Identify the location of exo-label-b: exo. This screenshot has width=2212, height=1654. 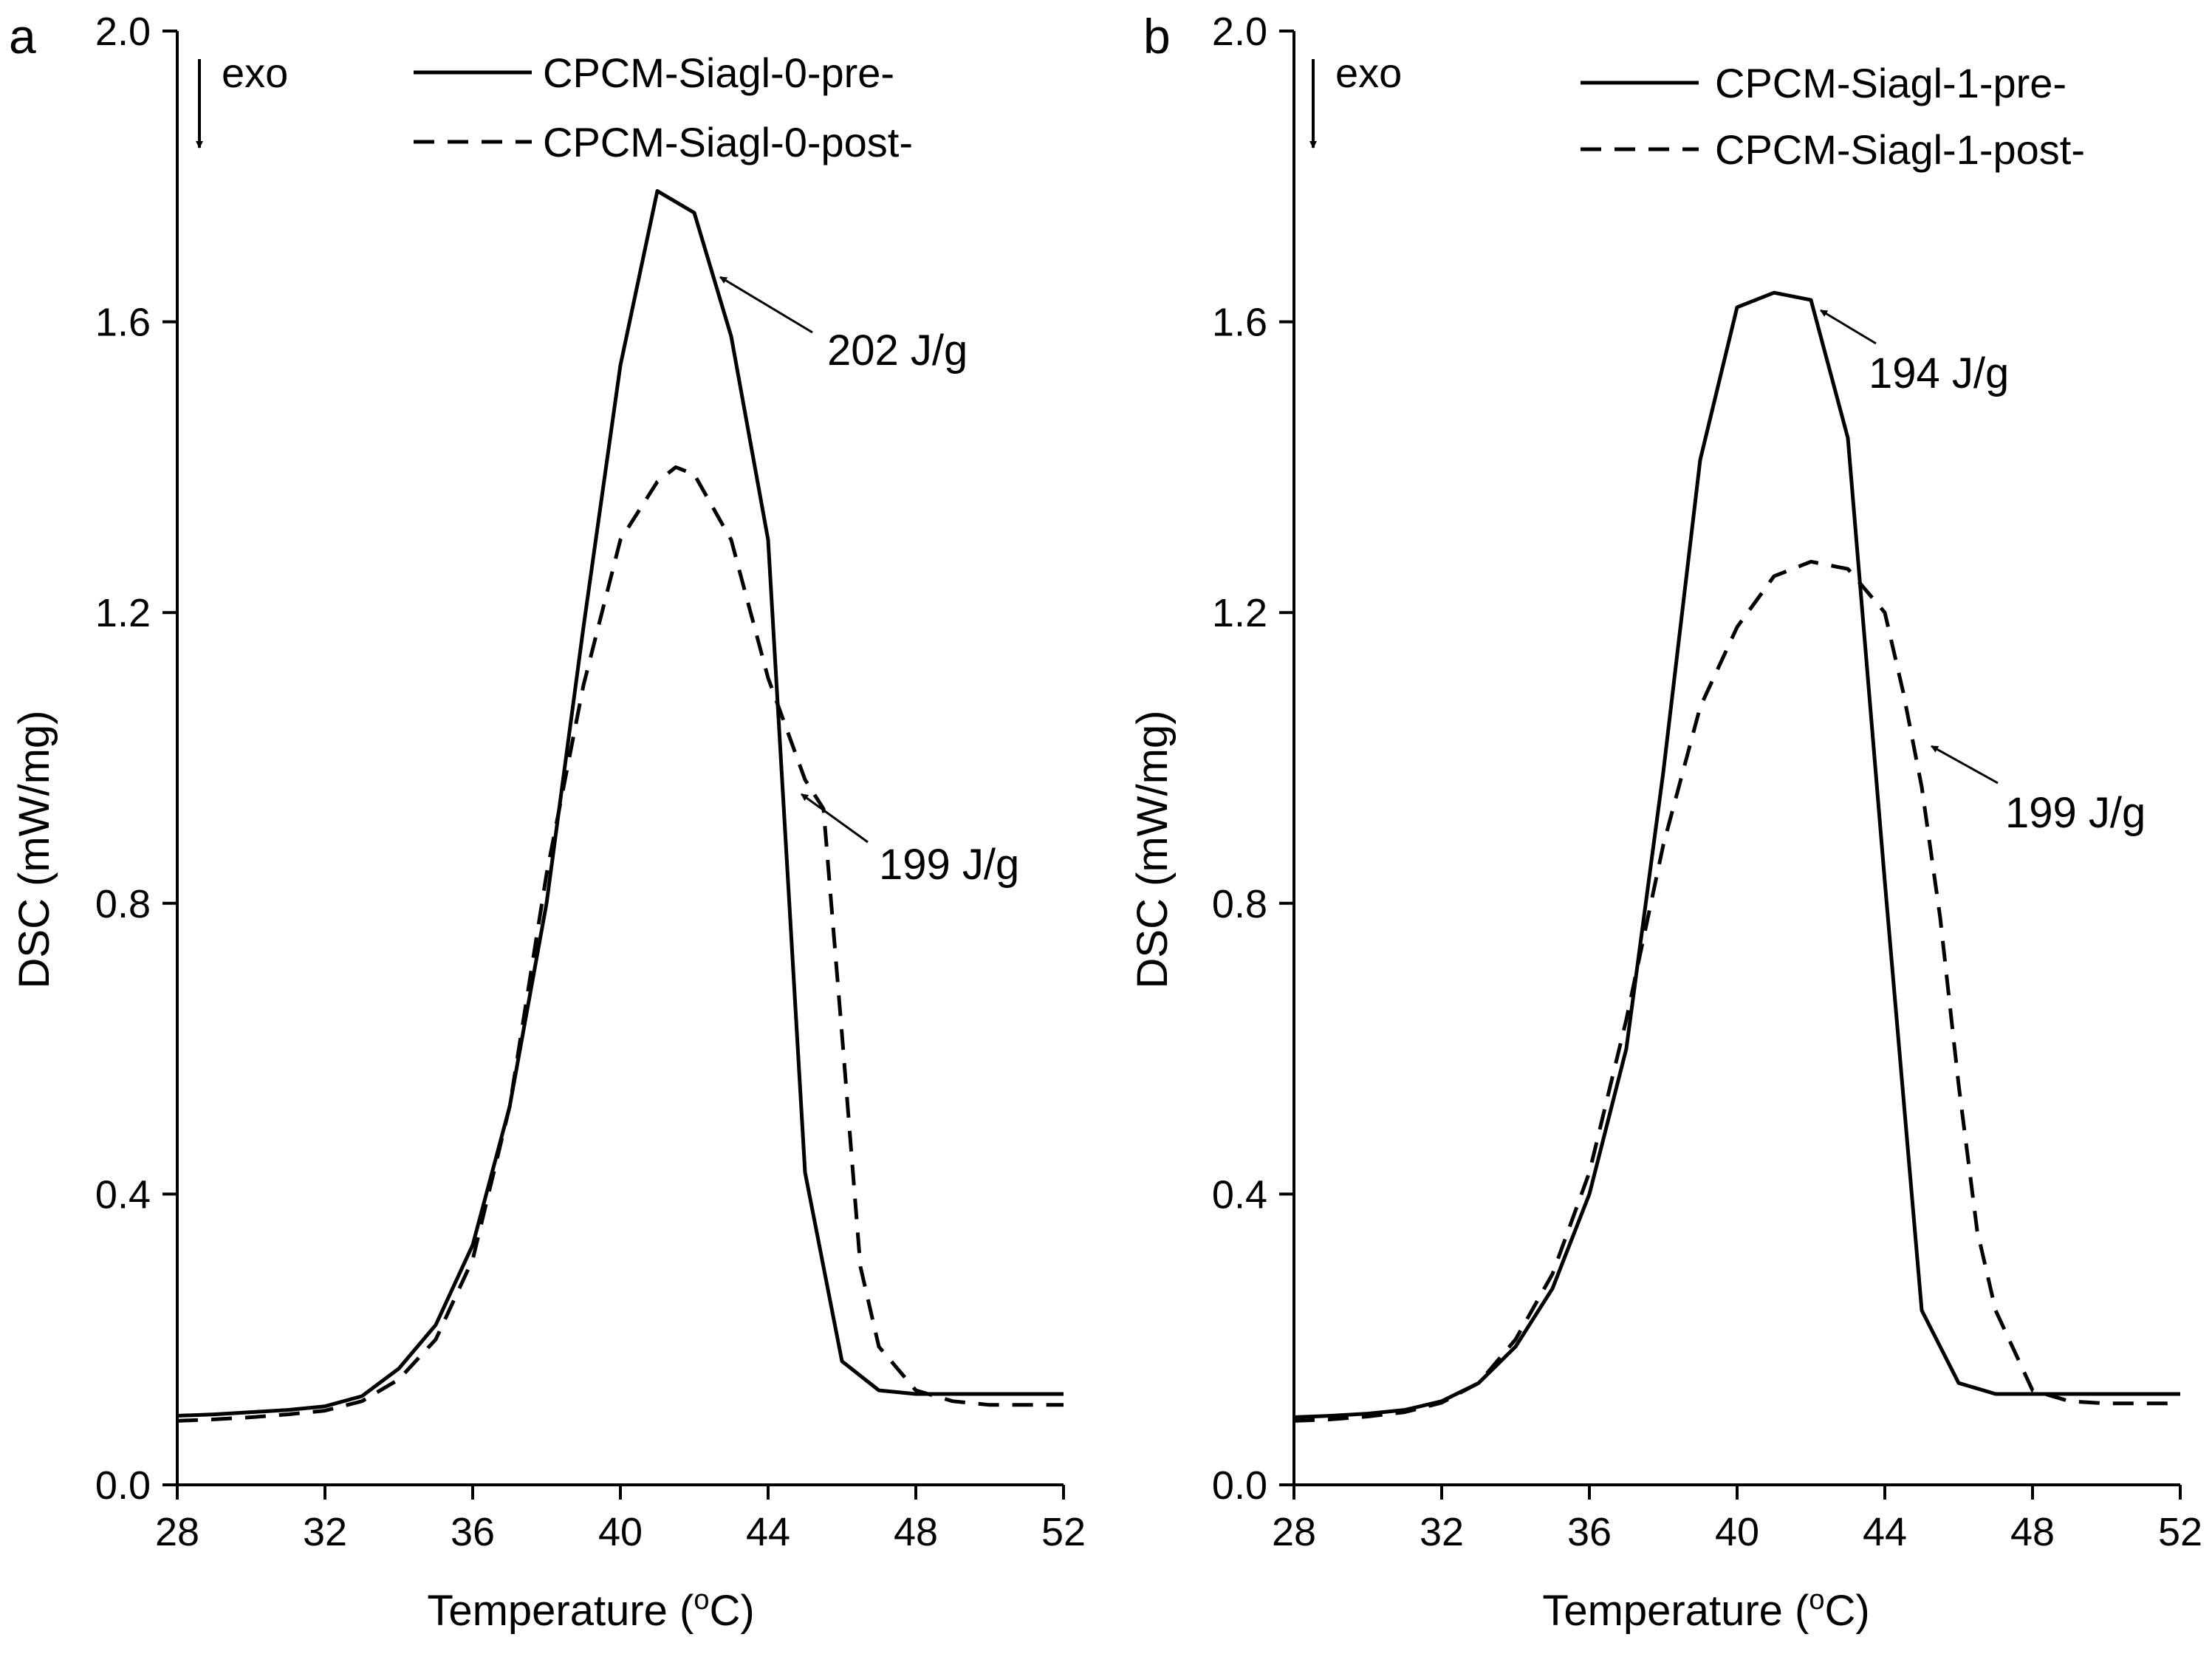
(1368, 72).